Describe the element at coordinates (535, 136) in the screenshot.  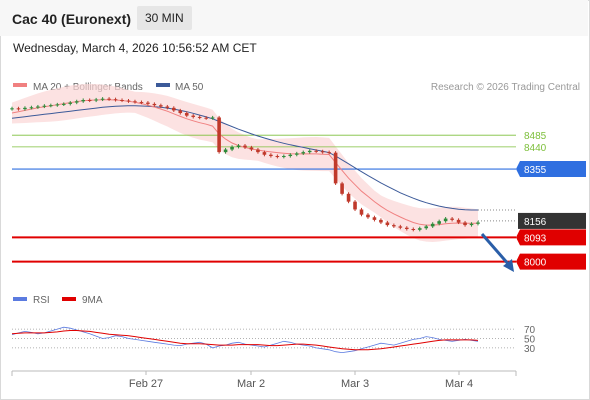
I see `resistance-label: 8485` at that location.